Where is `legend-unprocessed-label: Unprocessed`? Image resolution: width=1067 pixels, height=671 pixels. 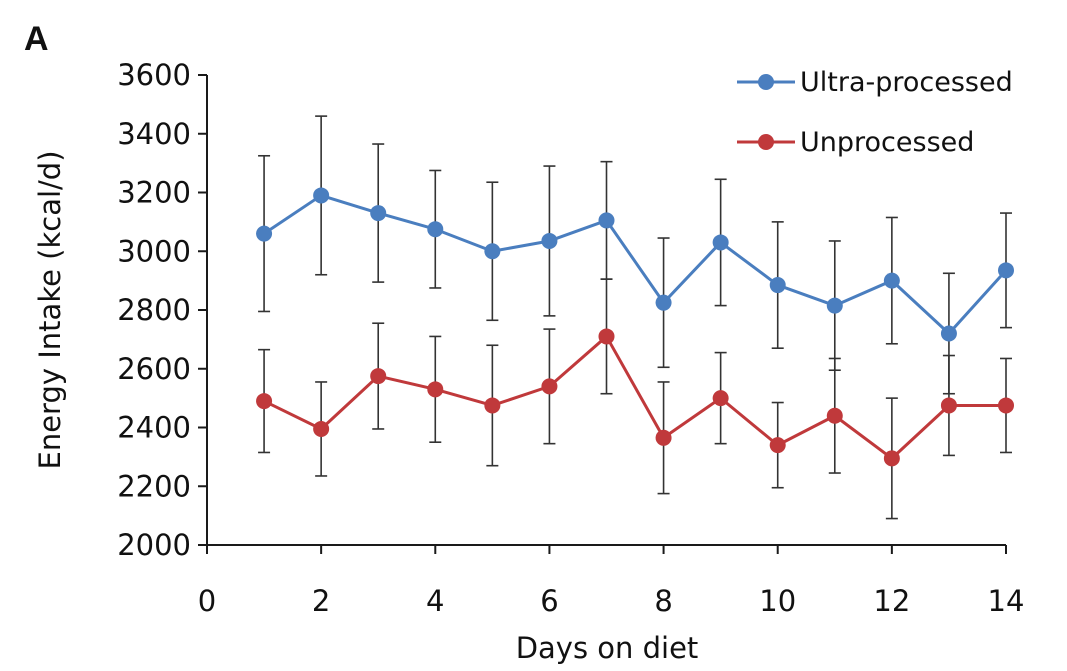
legend-unprocessed-label: Unprocessed is located at coordinates (887, 142).